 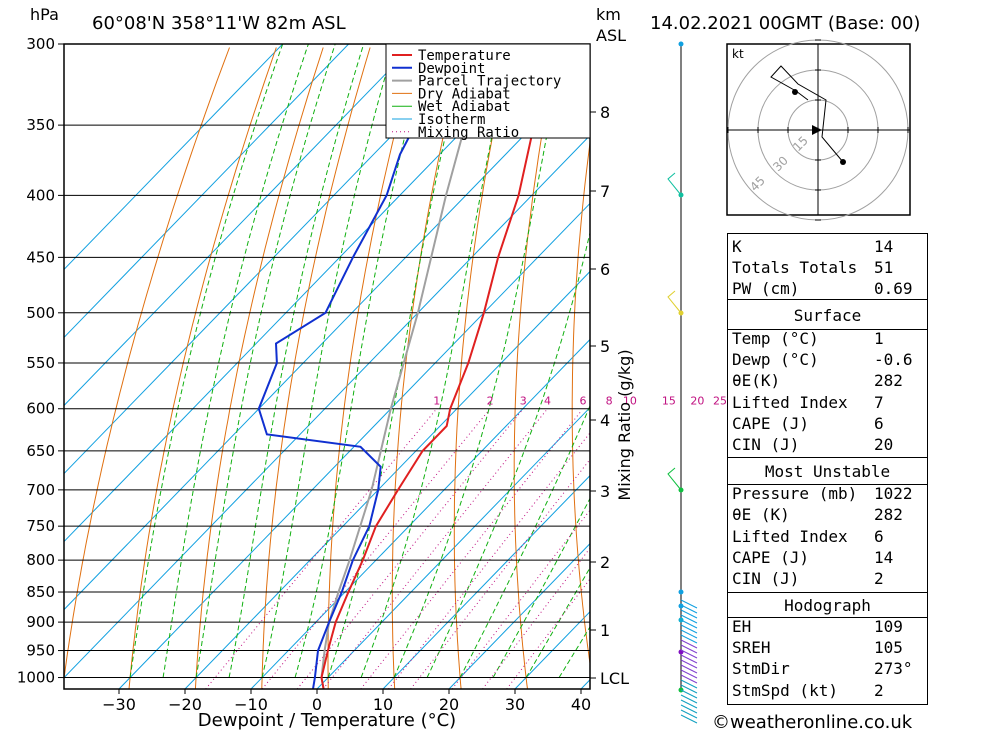 What do you see at coordinates (682, 382) in the screenshot?
I see `wind-profile` at bounding box center [682, 382].